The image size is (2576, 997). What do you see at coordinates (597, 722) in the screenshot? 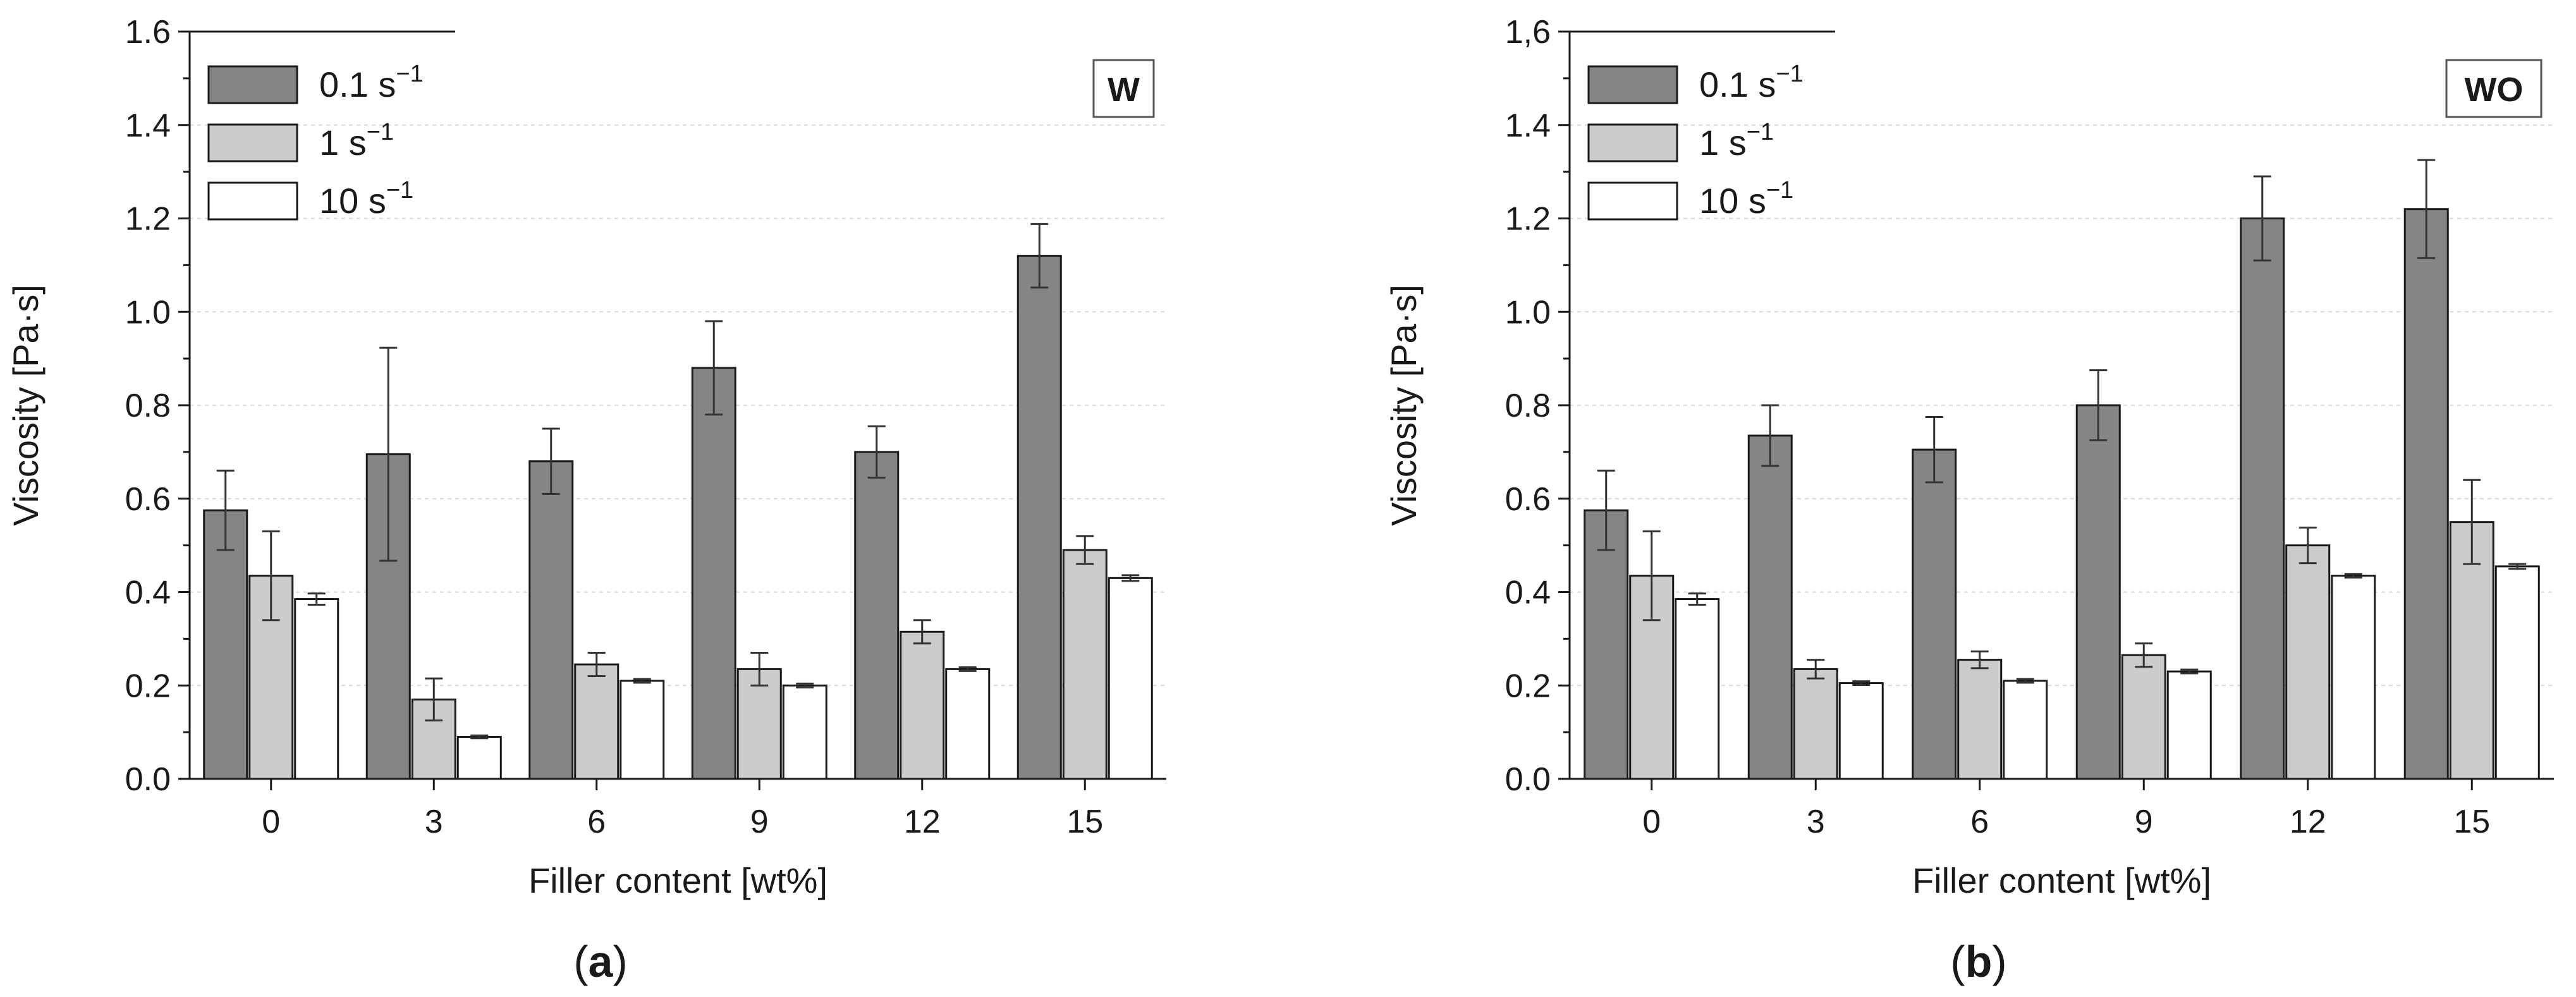
I see `bar-a-s1-c2` at bounding box center [597, 722].